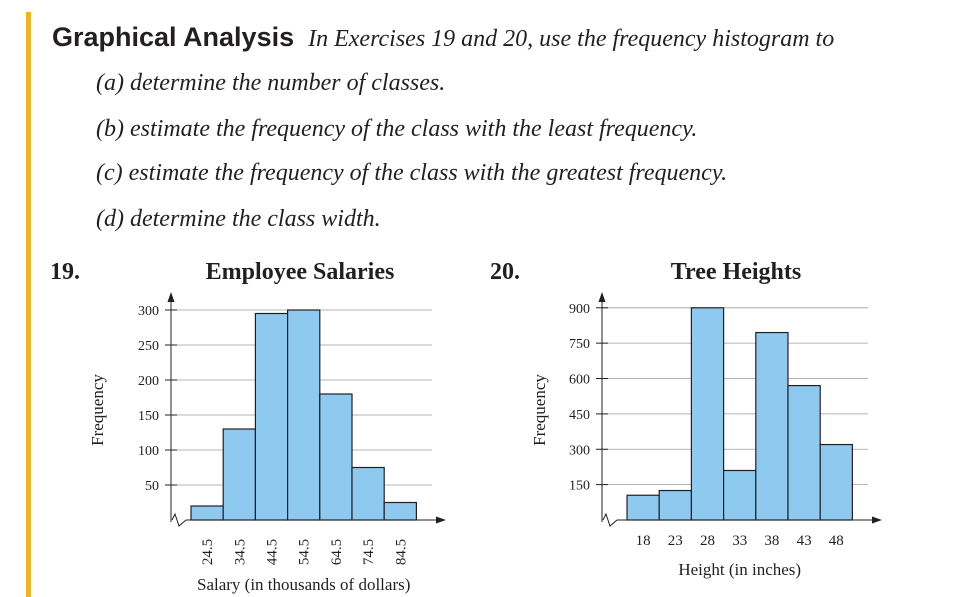  I want to click on chart-20-y-tick-label: 150, so click(579, 486).